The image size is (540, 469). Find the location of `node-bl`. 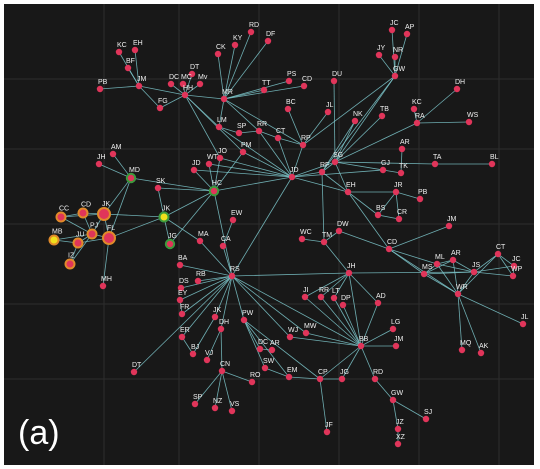

node-bl is located at coordinates (492, 164).